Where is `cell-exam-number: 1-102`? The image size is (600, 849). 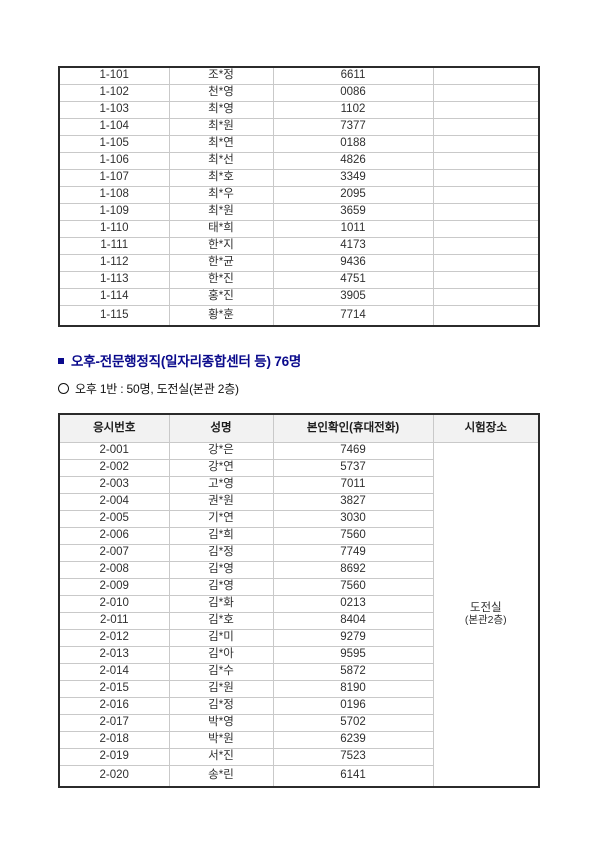
cell-exam-number: 1-102 is located at coordinates (114, 92).